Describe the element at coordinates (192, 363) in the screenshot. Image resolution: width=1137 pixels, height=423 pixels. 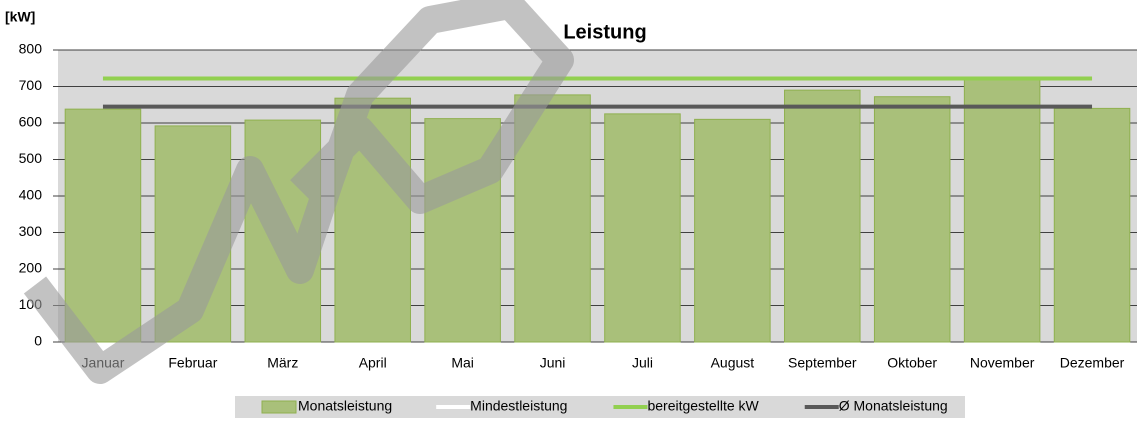
I see `x-tick-label: Februar` at that location.